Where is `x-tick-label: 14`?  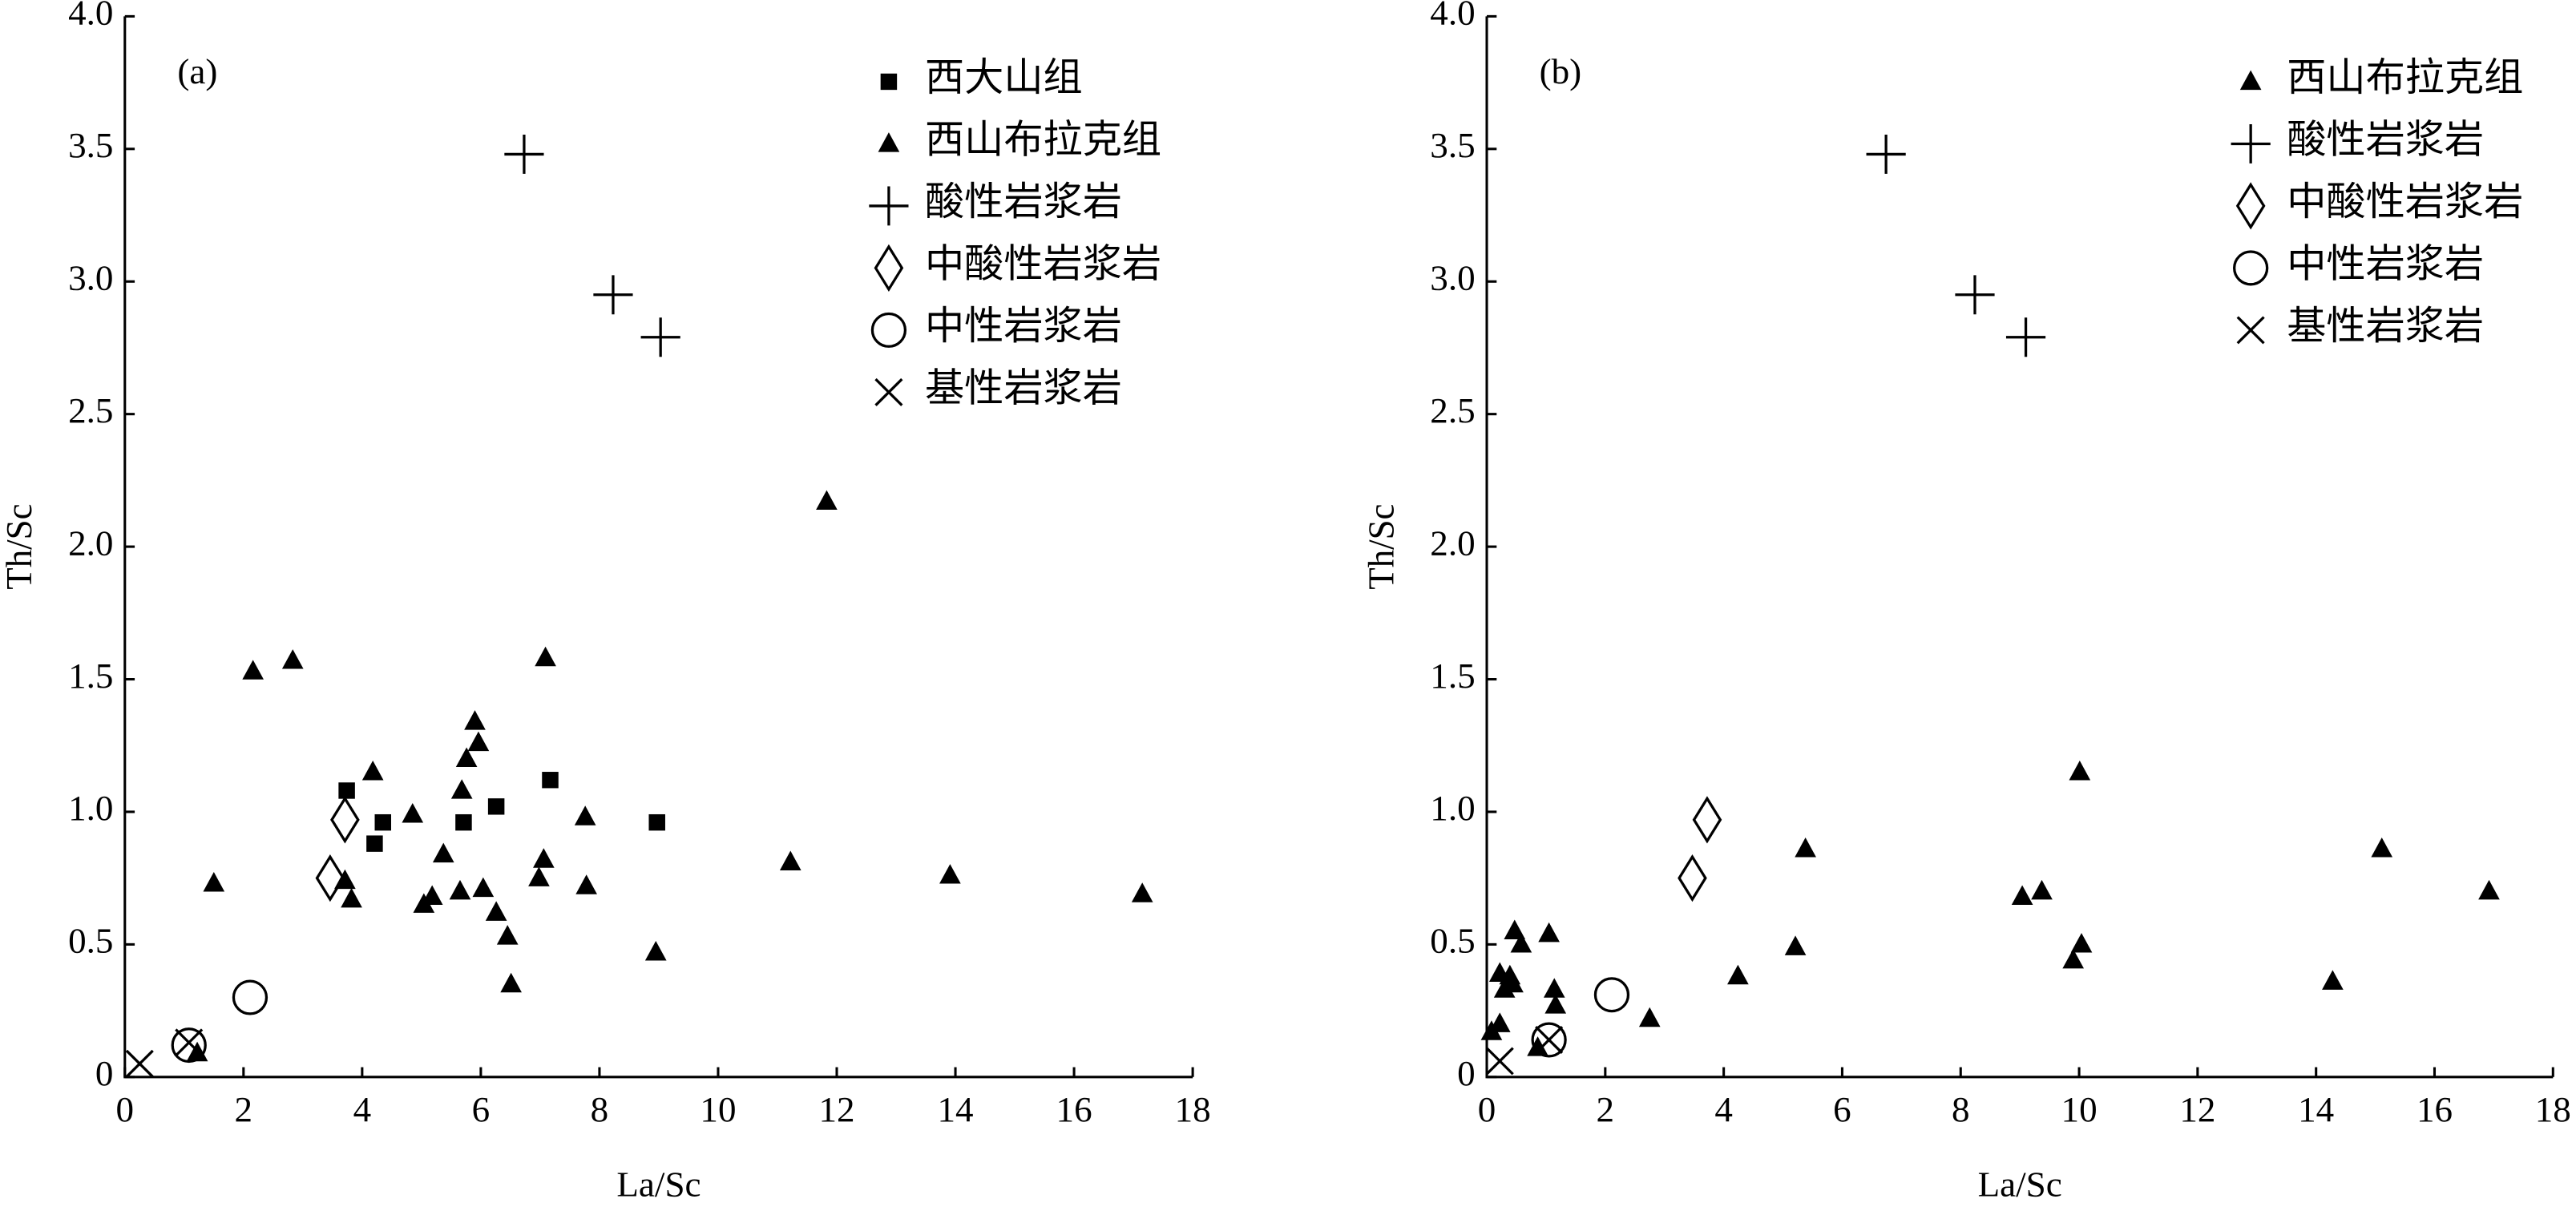
x-tick-label: 14 is located at coordinates (2316, 1109).